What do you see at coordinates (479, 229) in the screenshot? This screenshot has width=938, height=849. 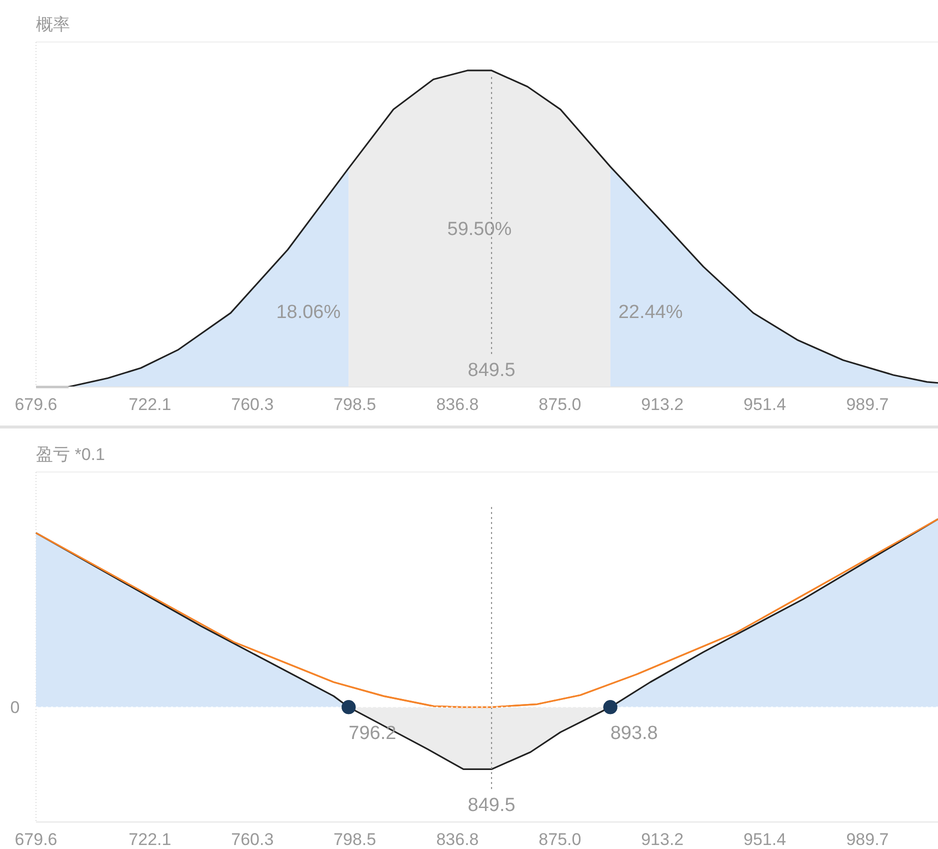 I see `band-label: 59.50%` at bounding box center [479, 229].